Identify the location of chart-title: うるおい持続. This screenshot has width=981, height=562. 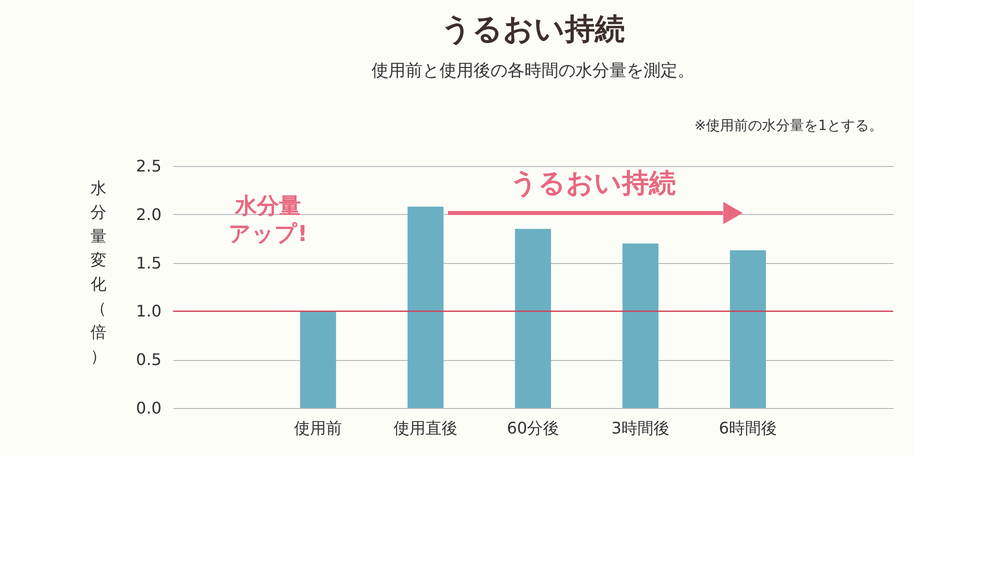
(533, 29).